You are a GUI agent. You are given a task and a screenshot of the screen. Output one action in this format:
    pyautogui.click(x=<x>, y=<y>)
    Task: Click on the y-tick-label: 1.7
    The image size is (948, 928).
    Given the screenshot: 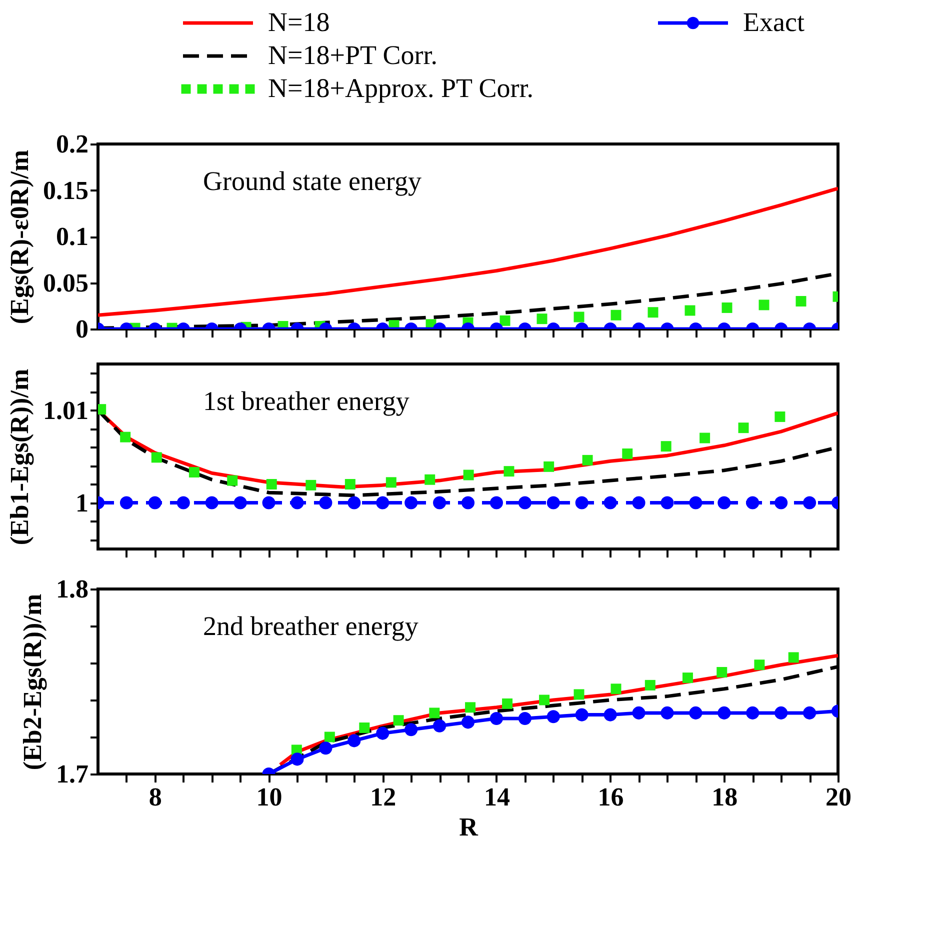 What is the action you would take?
    pyautogui.click(x=72, y=774)
    